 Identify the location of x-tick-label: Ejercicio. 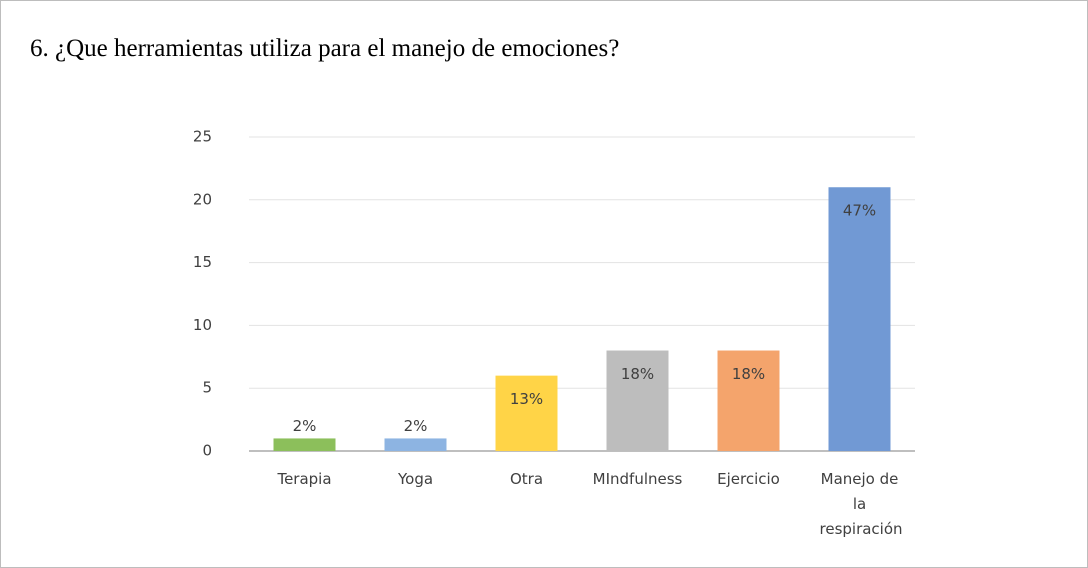
(748, 479).